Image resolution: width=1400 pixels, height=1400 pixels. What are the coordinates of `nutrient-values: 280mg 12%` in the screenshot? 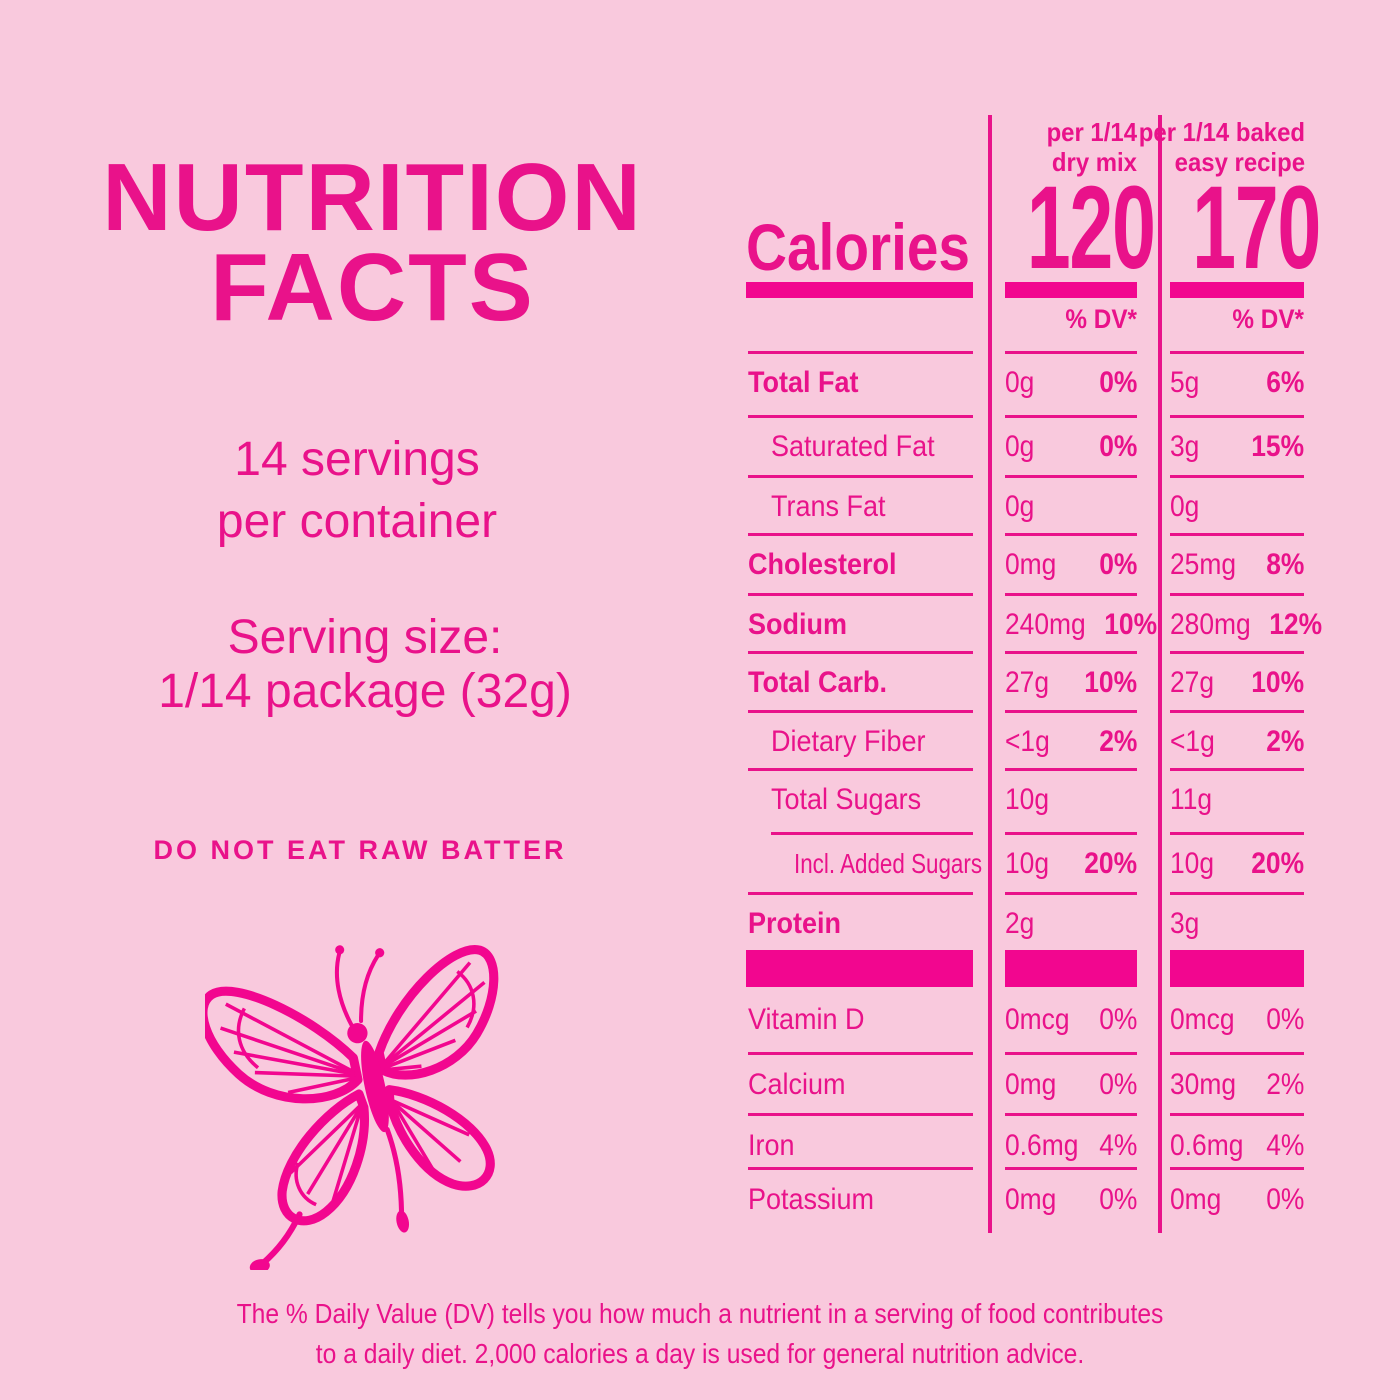 It's located at (1246, 625).